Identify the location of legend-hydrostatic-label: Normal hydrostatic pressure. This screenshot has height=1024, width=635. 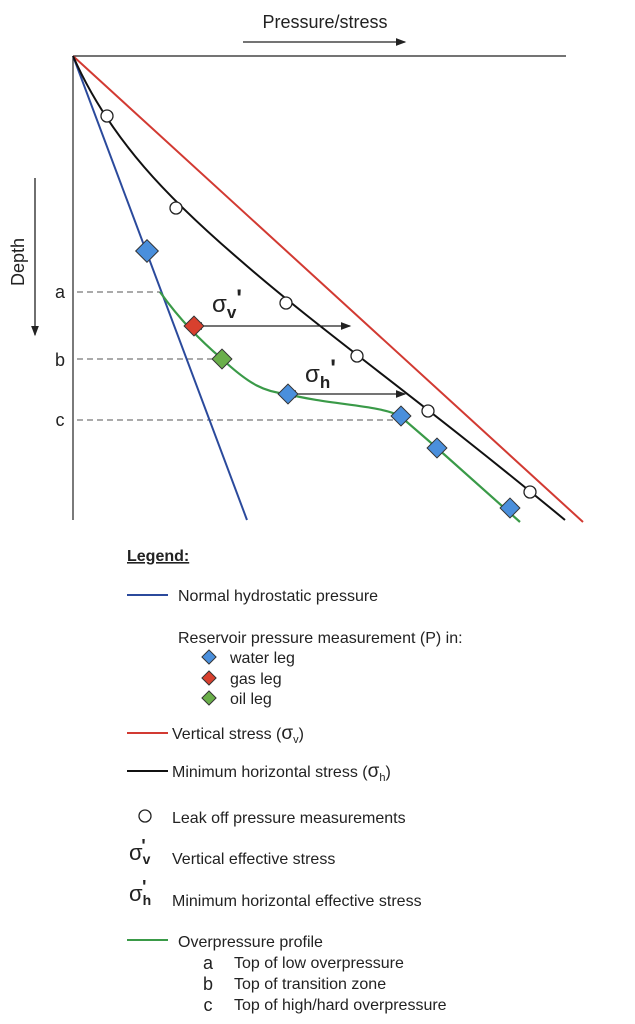
(278, 596).